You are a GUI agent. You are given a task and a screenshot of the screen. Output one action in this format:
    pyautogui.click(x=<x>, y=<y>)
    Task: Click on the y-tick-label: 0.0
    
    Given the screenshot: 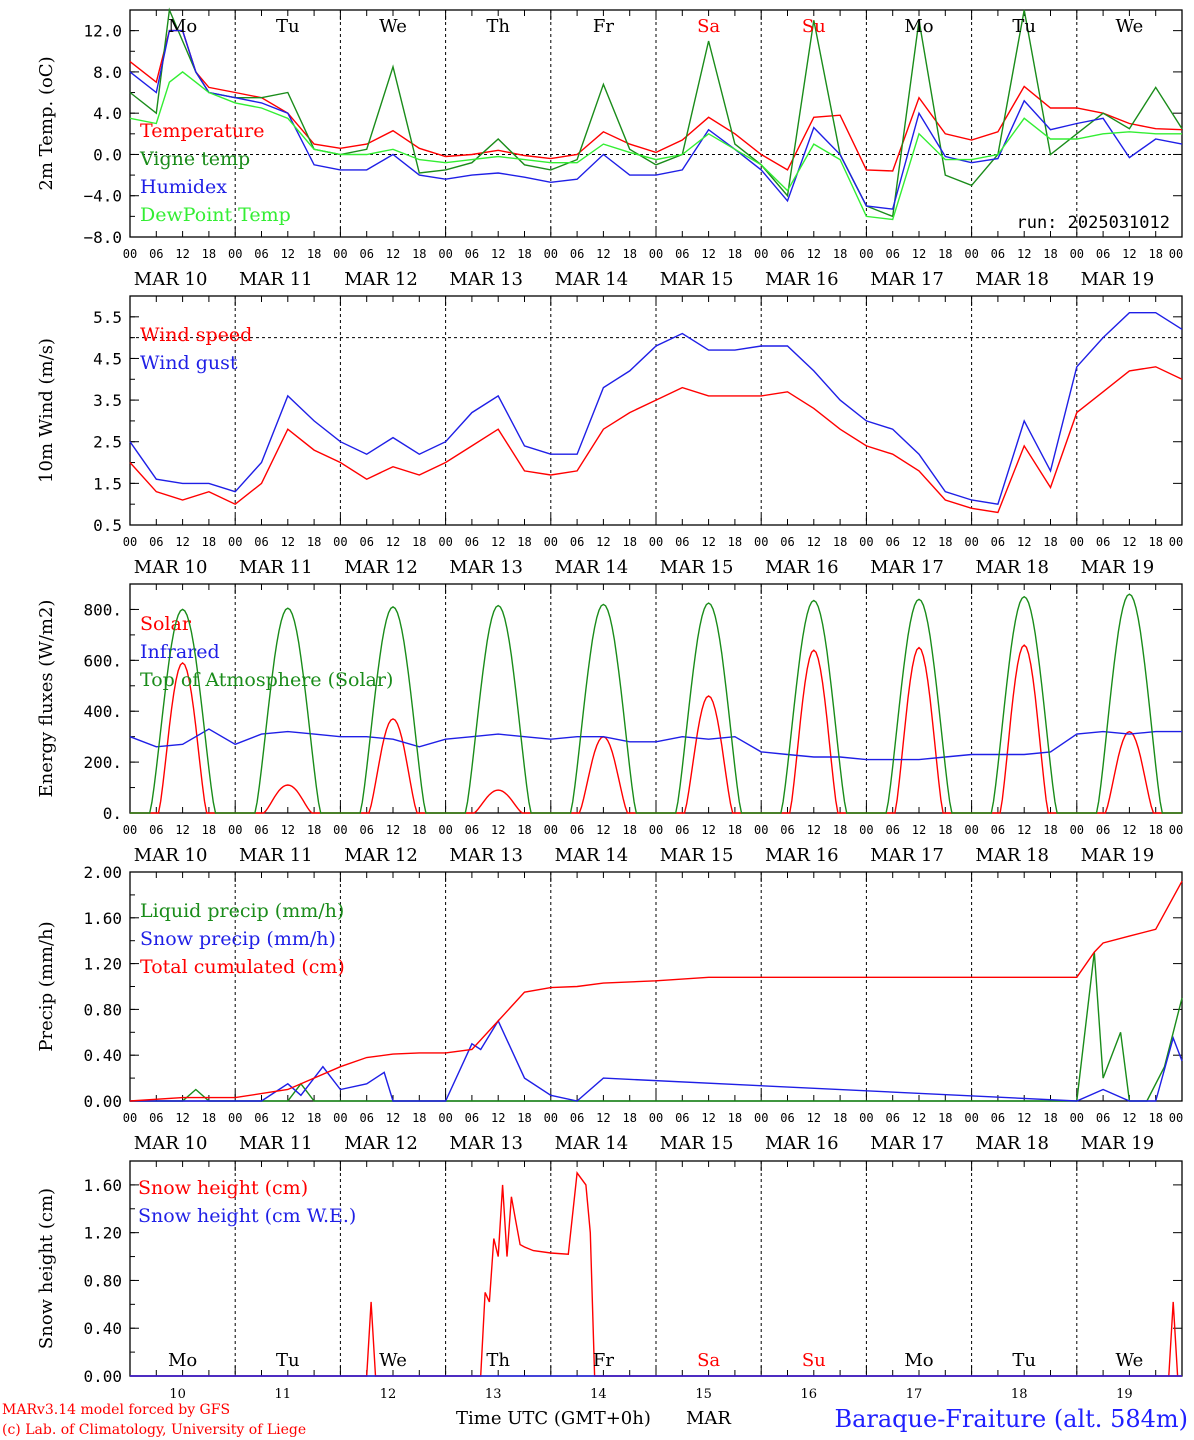 What is the action you would take?
    pyautogui.click(x=107, y=154)
    